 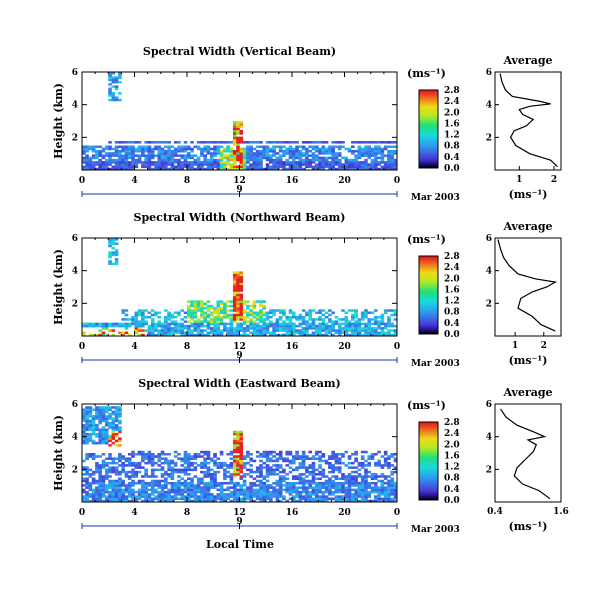 I want to click on colorbar-frame, so click(x=428, y=295).